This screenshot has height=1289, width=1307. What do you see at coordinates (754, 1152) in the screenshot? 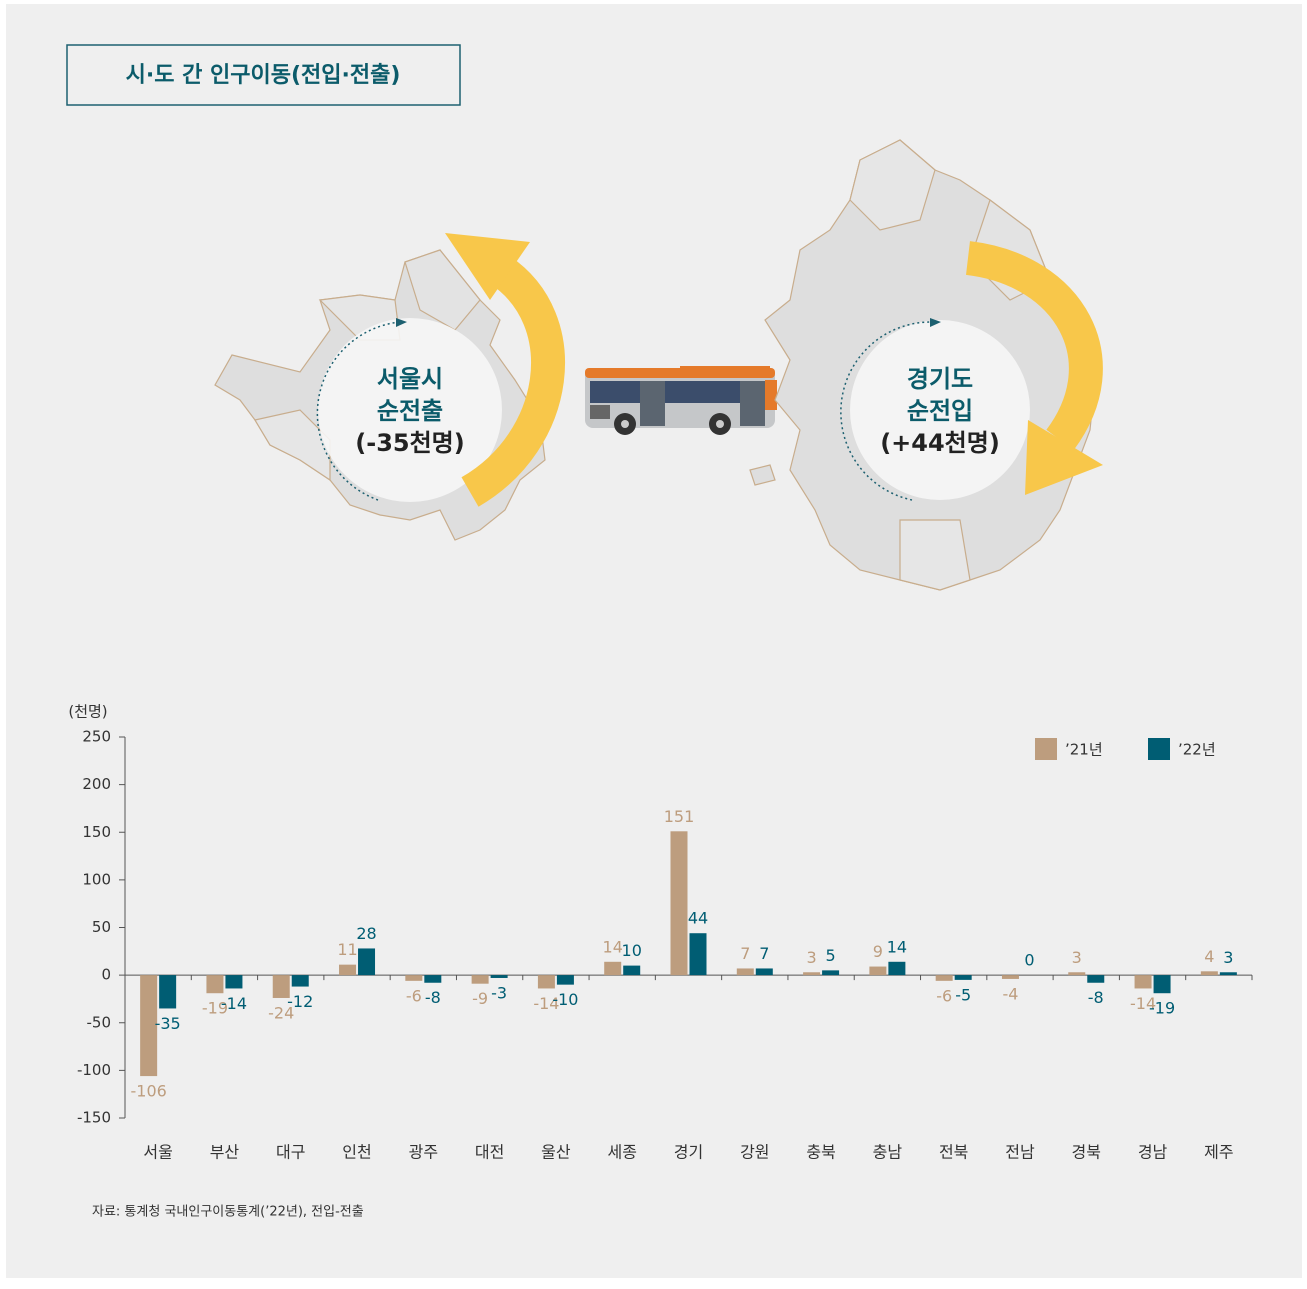
I see `x-tick-label: 강원` at bounding box center [754, 1152].